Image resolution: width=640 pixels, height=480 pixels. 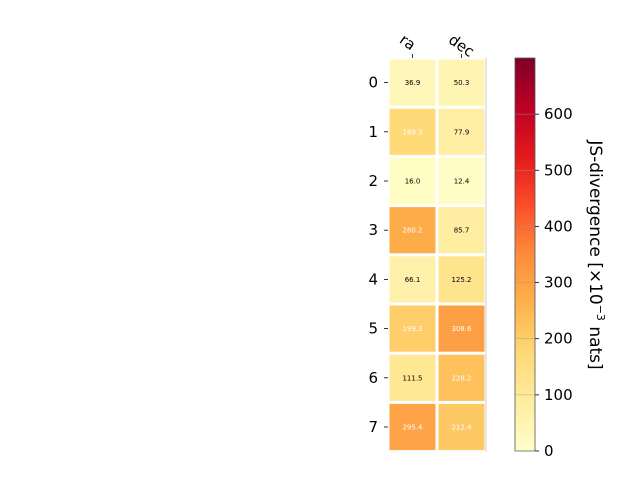 I want to click on colorbar-tick-label: 0, so click(x=549, y=451).